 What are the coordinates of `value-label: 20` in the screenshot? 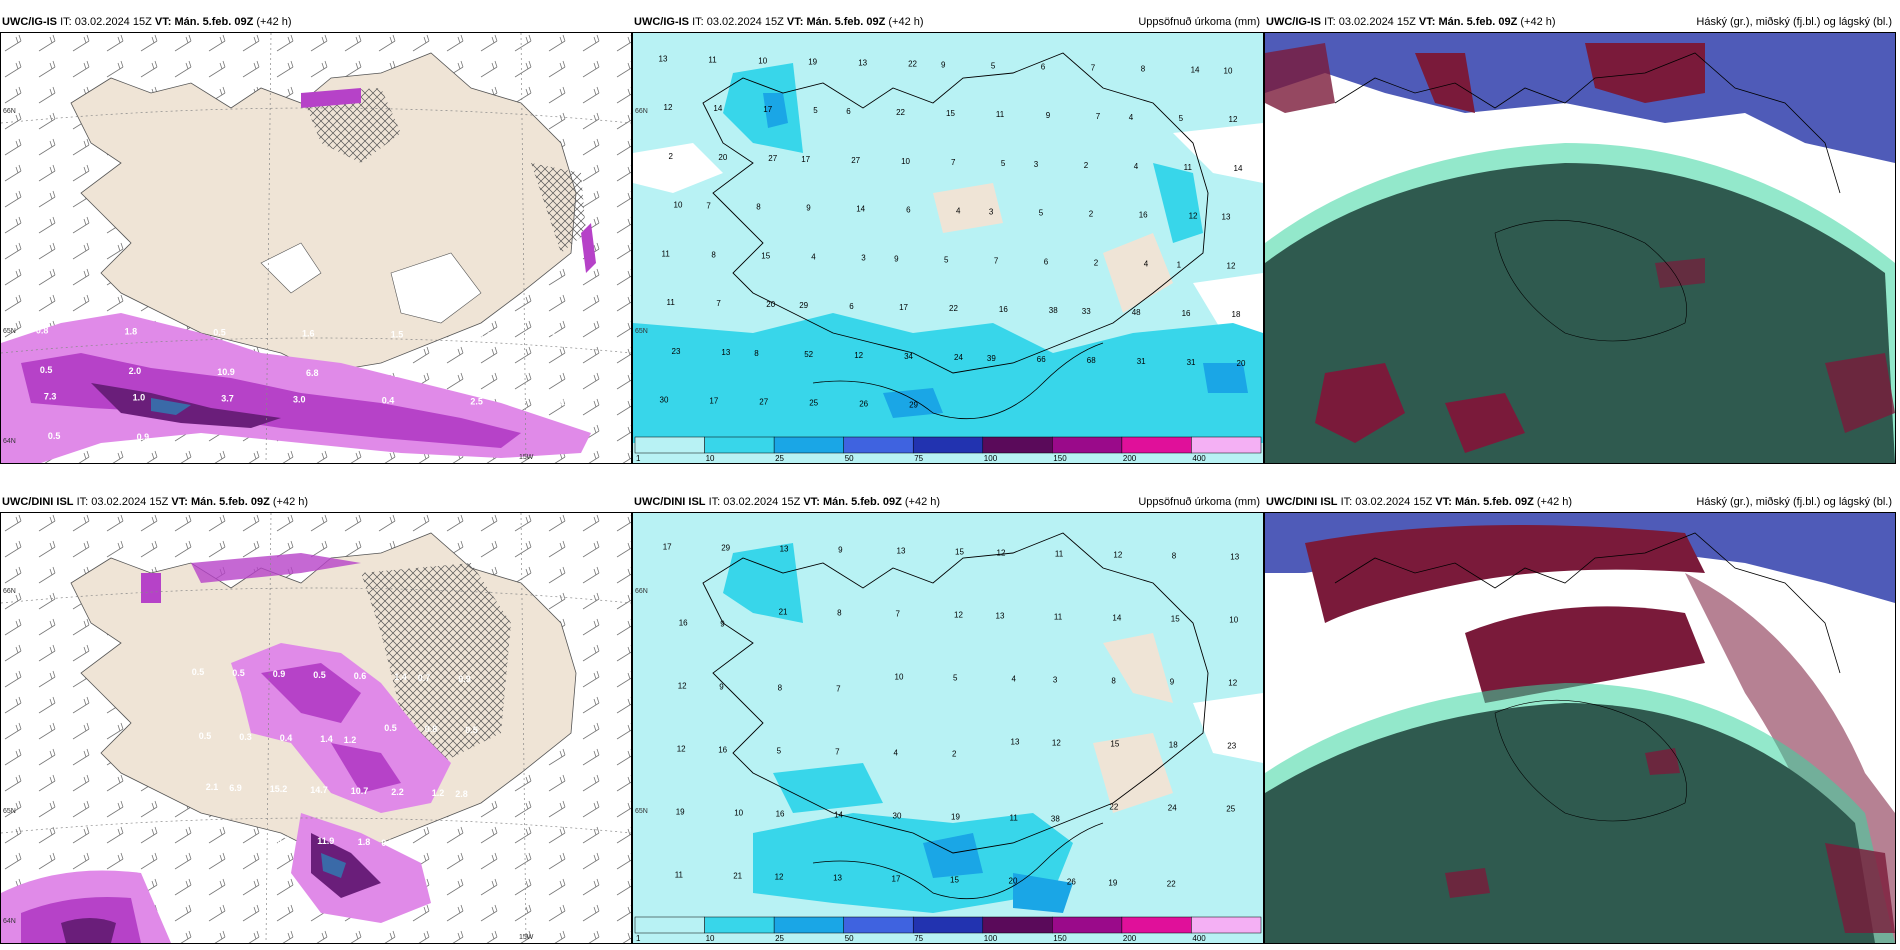 It's located at (1013, 881).